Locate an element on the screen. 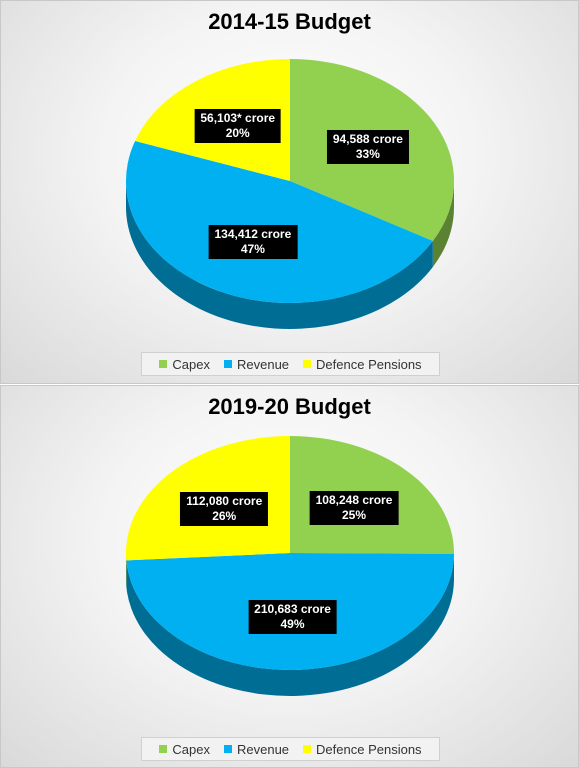  data-label-defence-pensions: 56,103* crore 20% is located at coordinates (238, 126).